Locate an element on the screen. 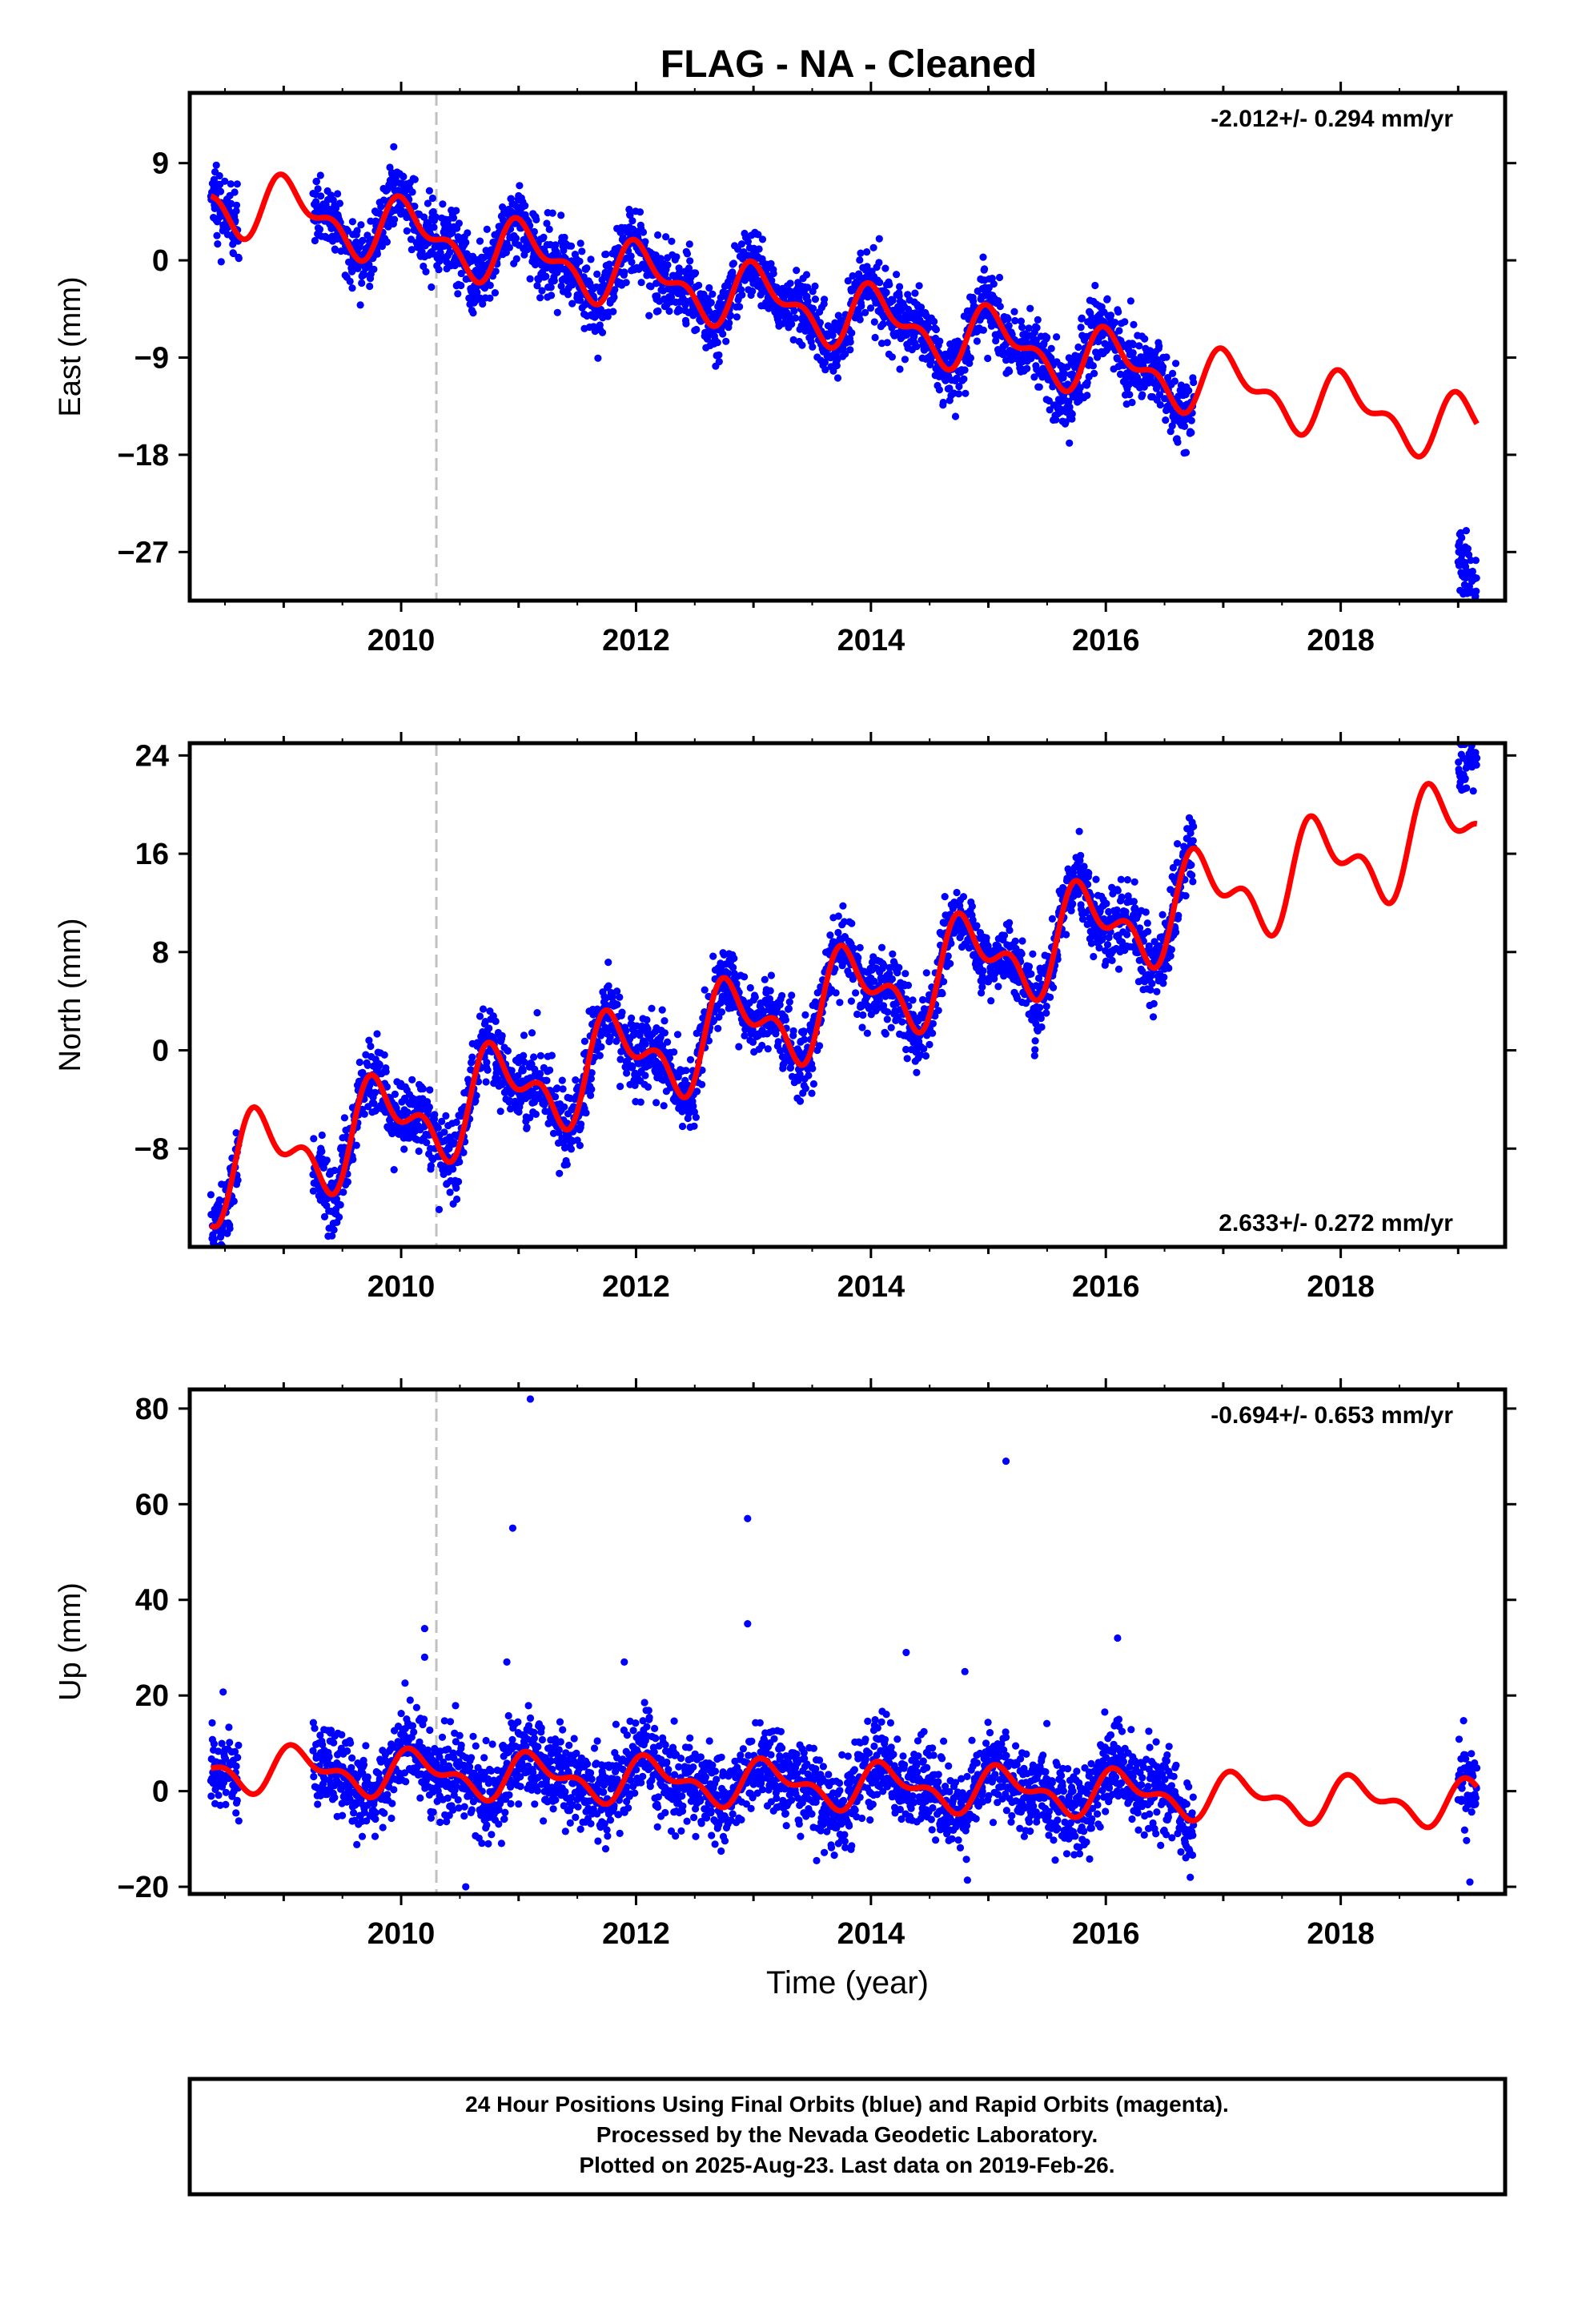  rate-label: -2.012+/- 0.294 mm/yr is located at coordinates (1332, 119).